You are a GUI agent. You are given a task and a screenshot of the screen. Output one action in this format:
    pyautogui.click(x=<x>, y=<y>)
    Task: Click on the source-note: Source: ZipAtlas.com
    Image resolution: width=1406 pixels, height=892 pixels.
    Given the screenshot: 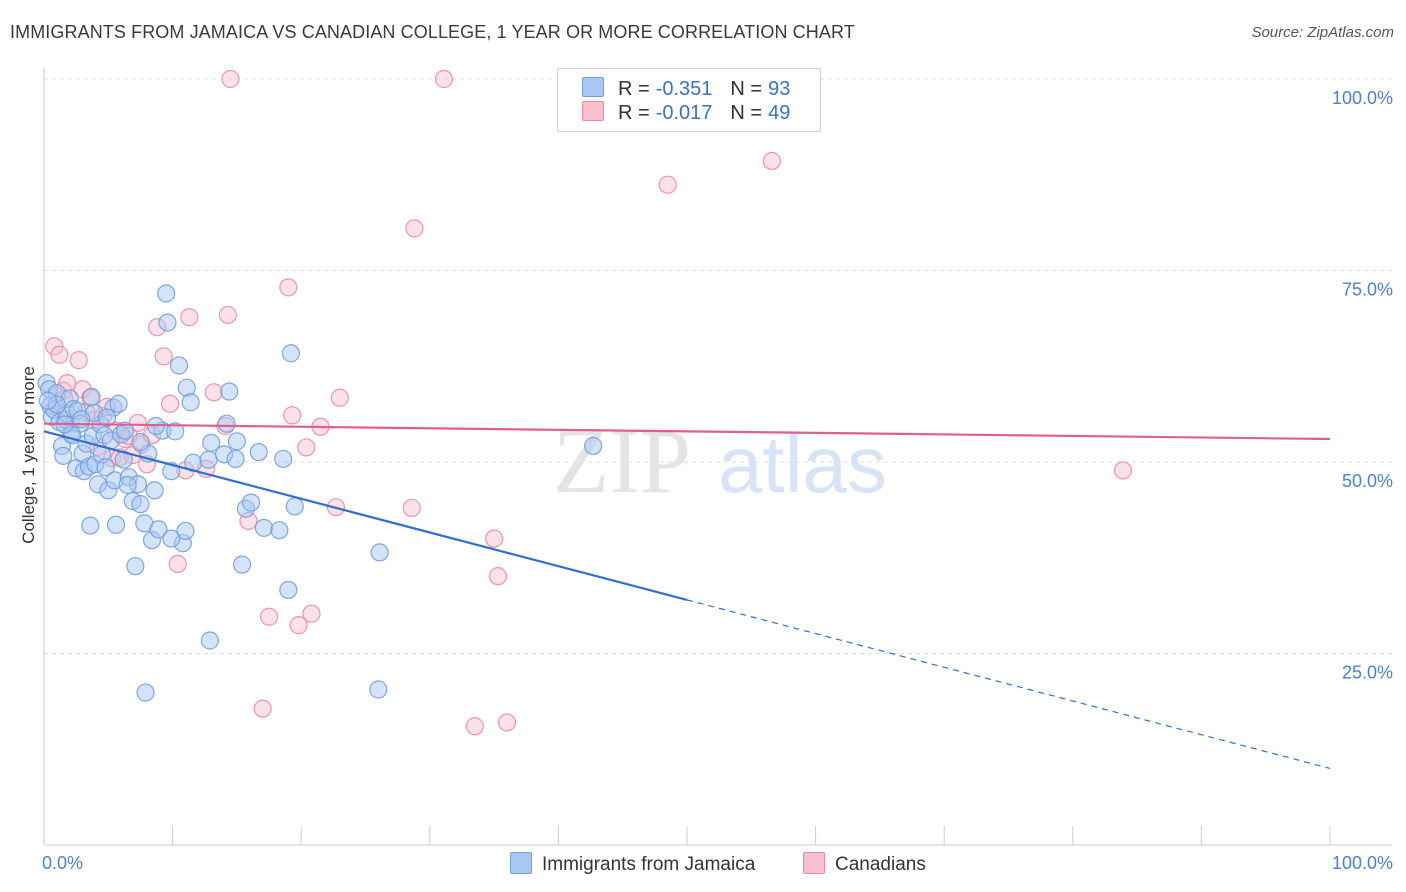 What is the action you would take?
    pyautogui.click(x=1322, y=32)
    